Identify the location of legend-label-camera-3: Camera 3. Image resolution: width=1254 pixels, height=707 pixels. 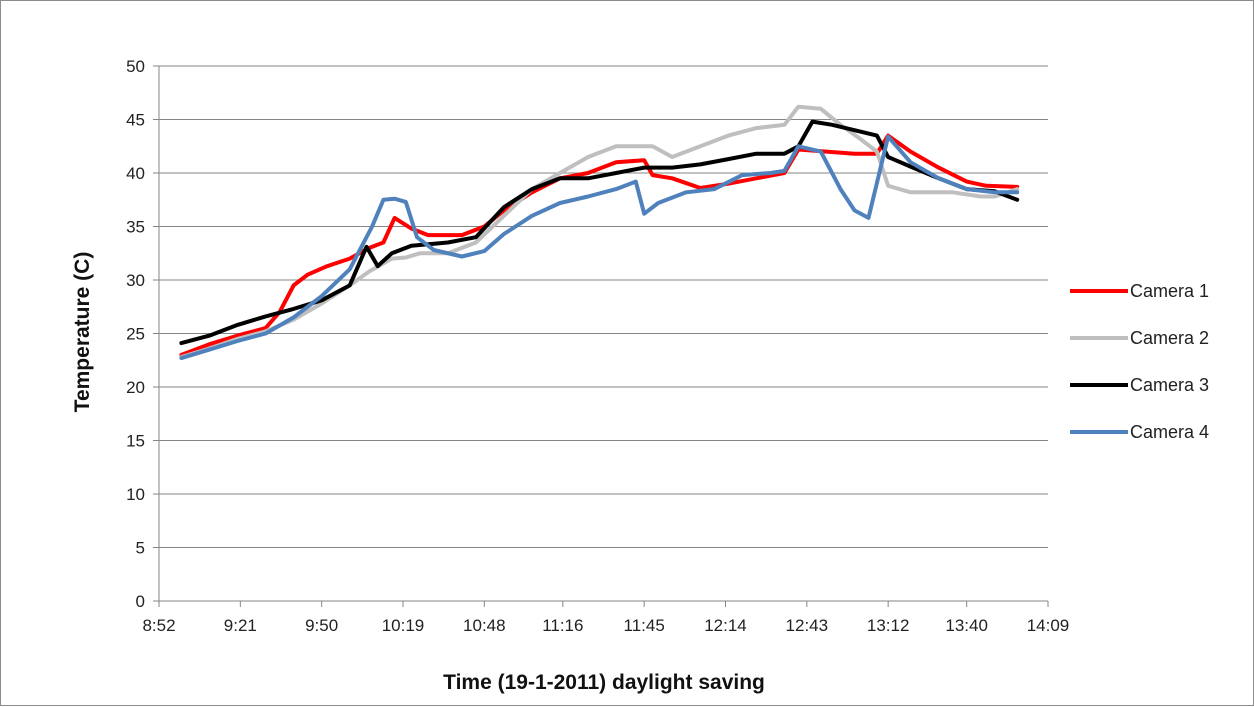
(1169, 385).